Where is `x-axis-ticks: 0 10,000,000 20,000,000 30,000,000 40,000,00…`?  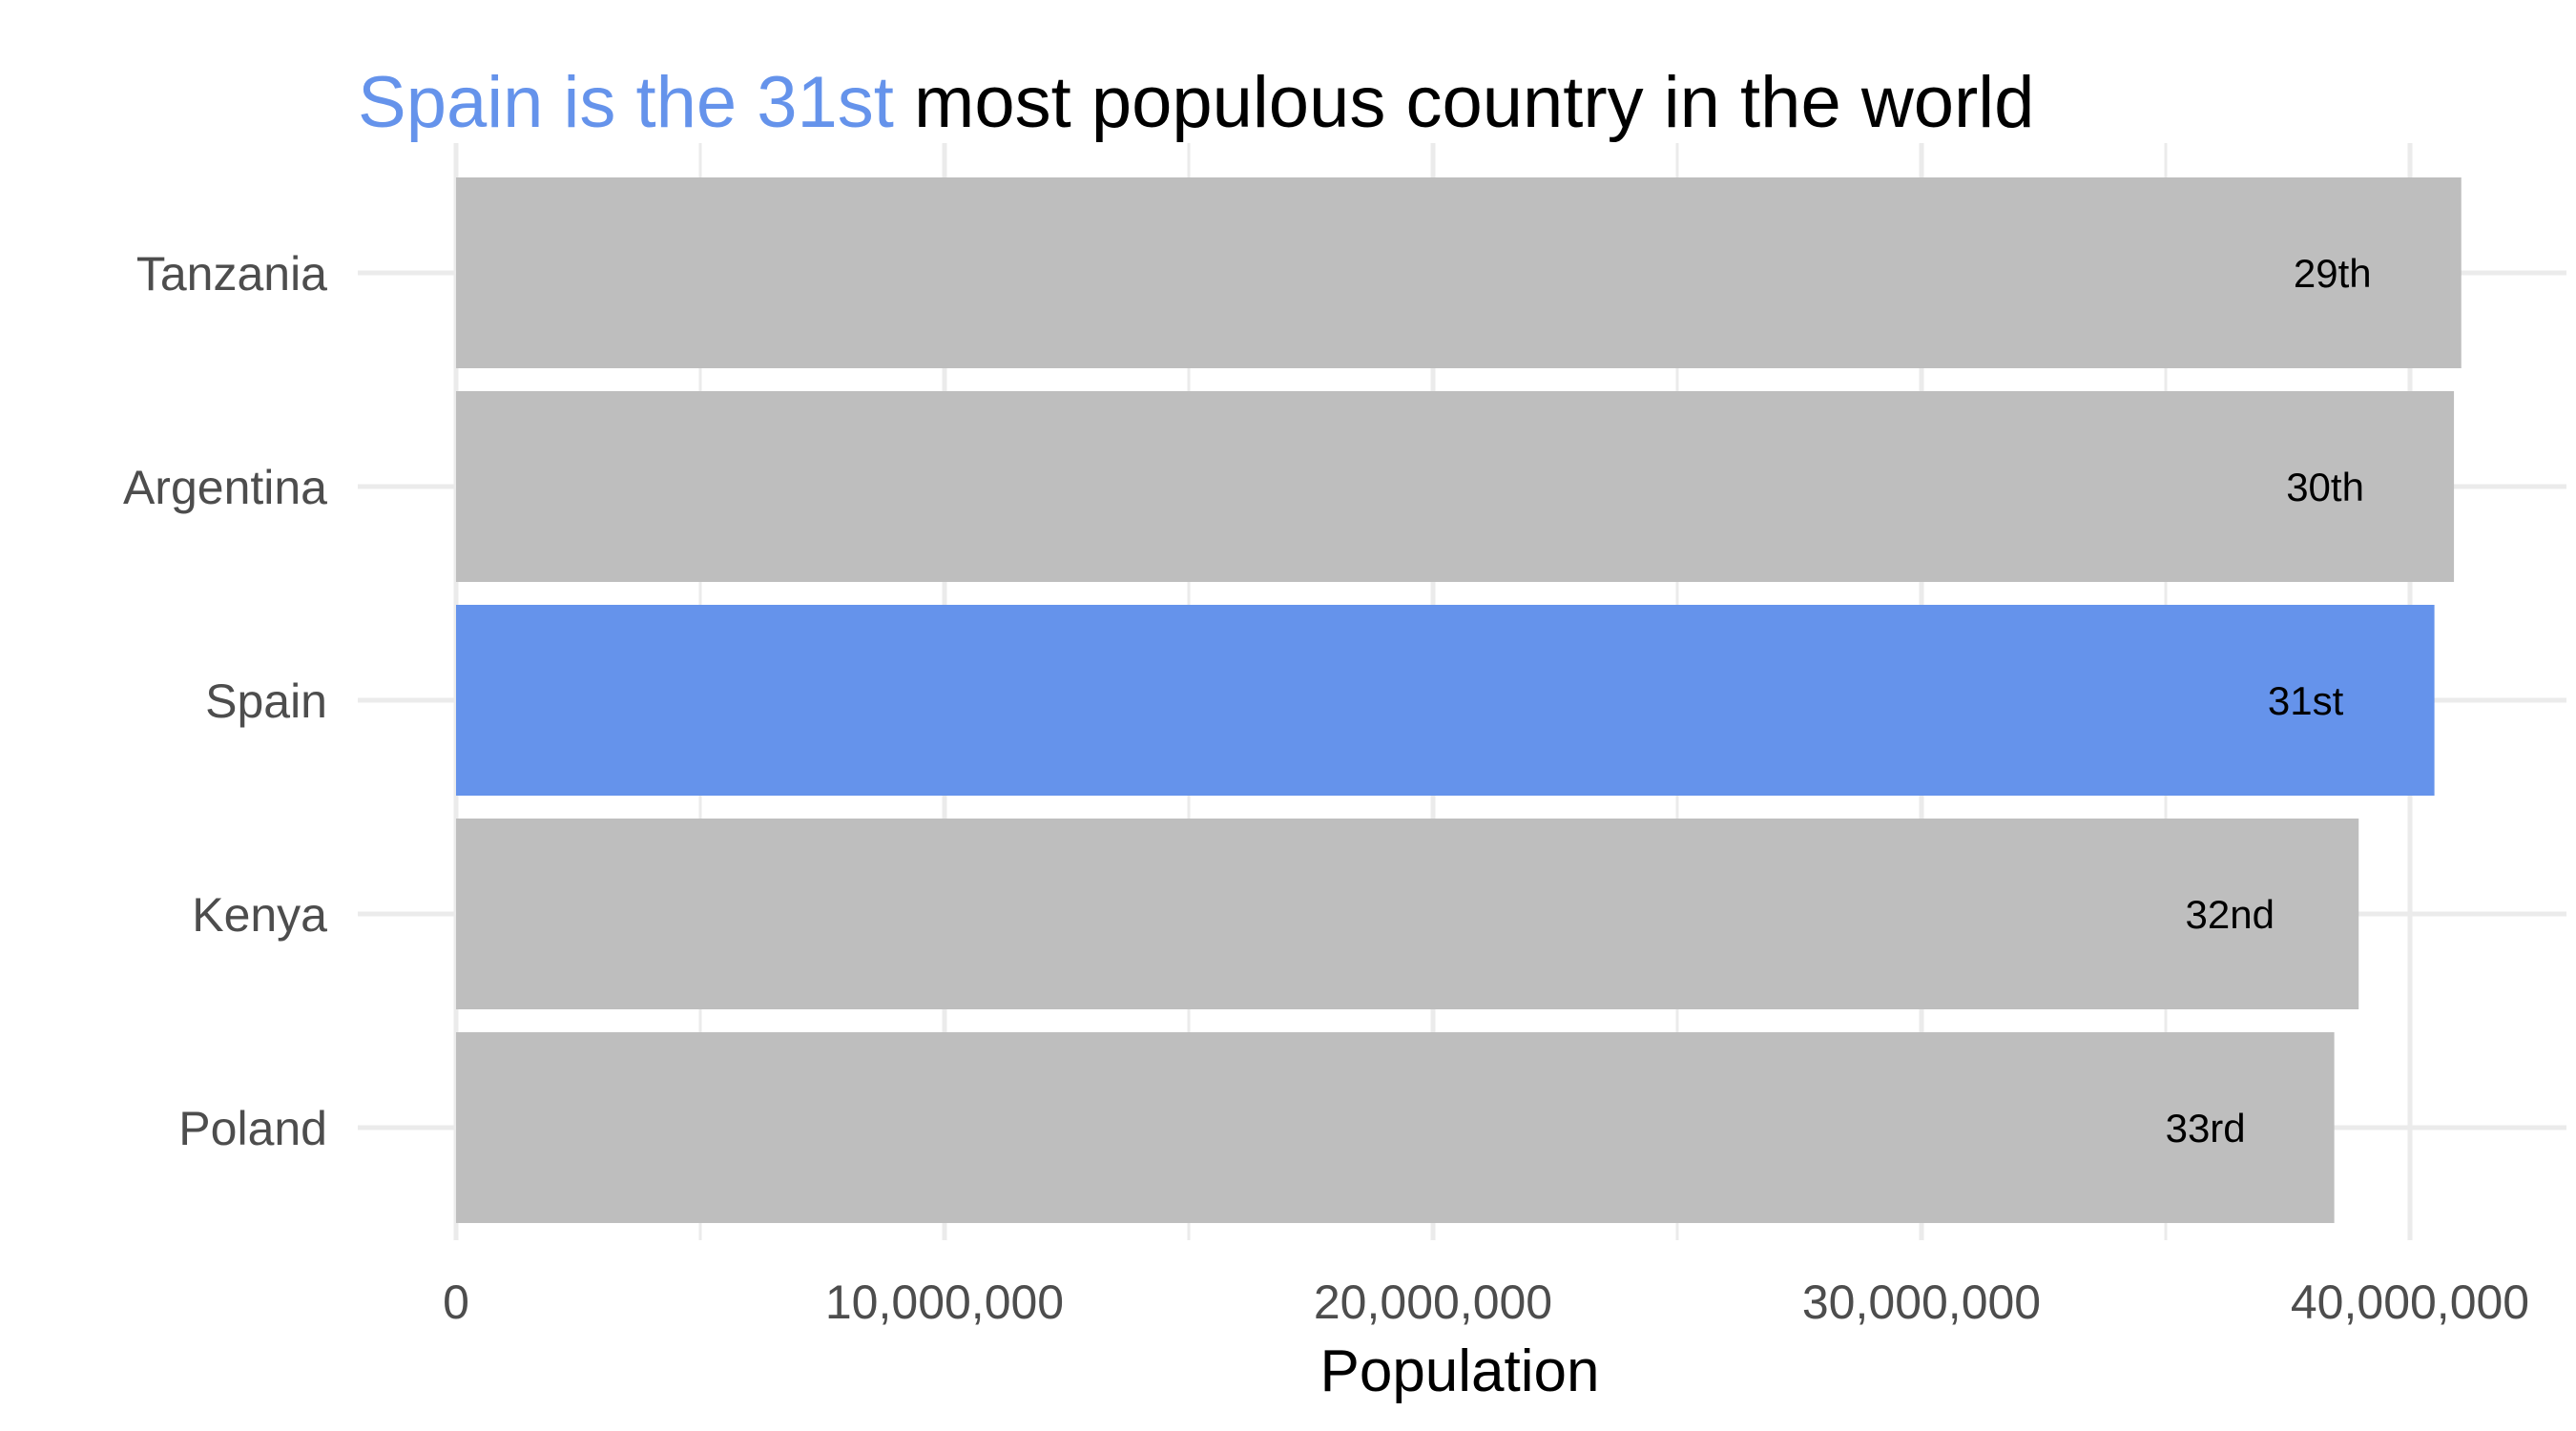 x-axis-ticks: 0 10,000,000 20,000,000 30,000,000 40,000,00… is located at coordinates (1486, 1302).